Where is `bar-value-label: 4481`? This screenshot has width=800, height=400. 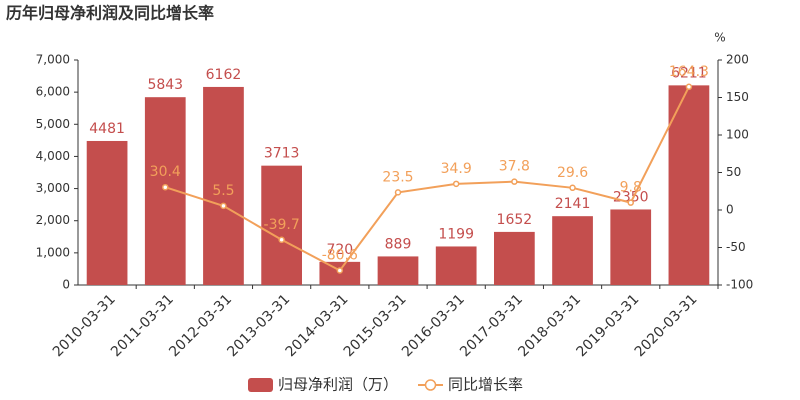
bar-value-label: 4481 is located at coordinates (107, 129).